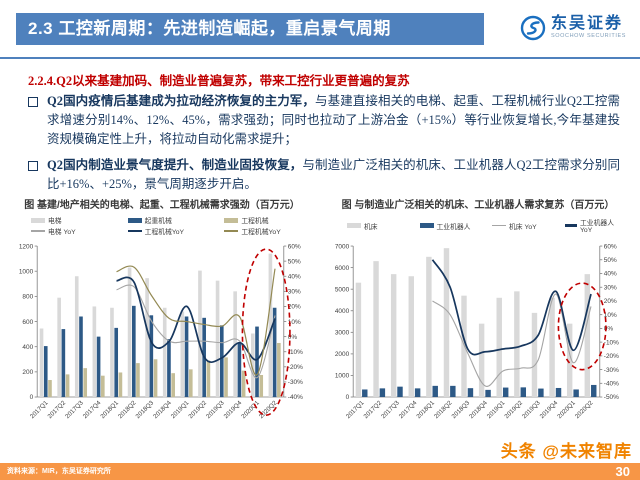  What do you see at coordinates (597, 227) in the screenshot?
I see `legend-label: 工业机器人 YoY` at bounding box center [597, 227].